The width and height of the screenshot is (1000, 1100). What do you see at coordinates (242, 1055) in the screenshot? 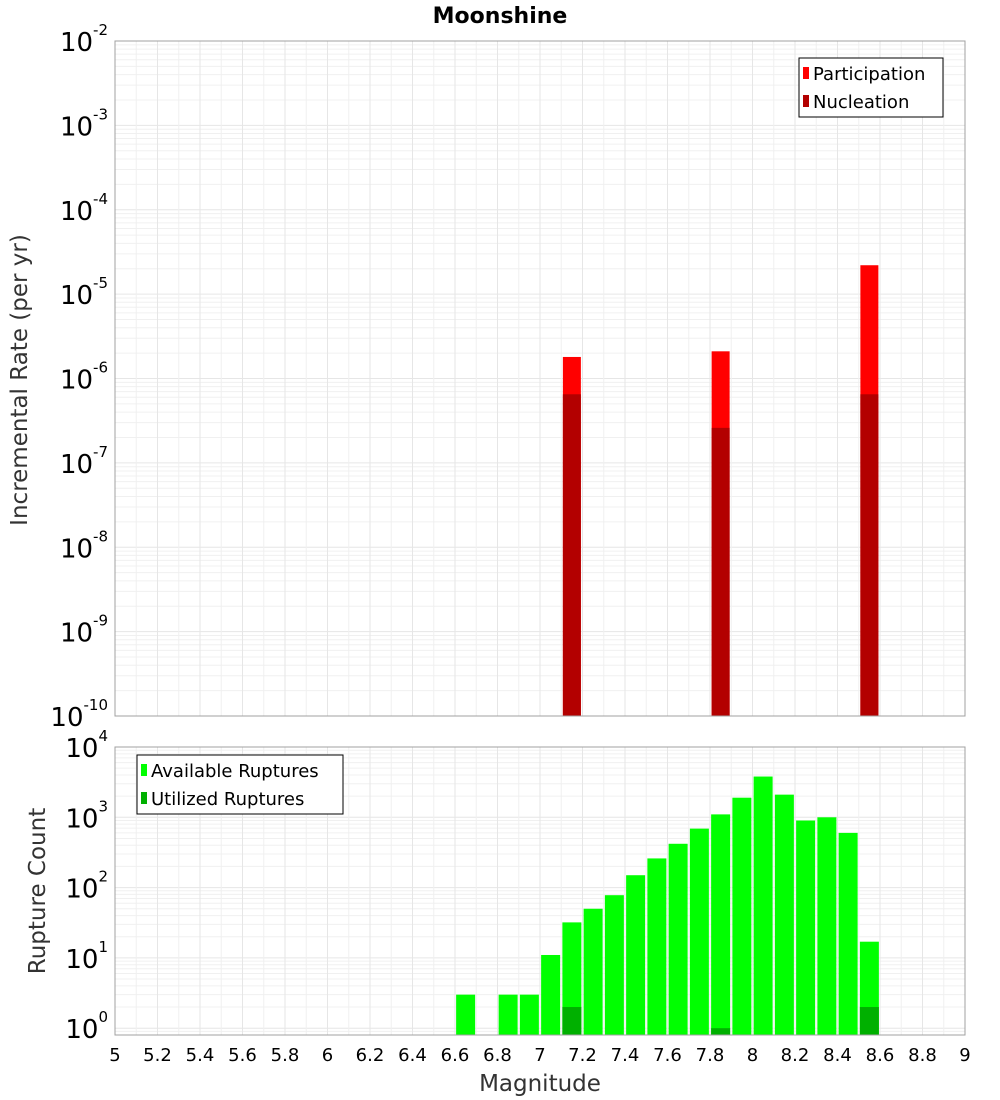
I see `x-tick-label: 5.6` at bounding box center [242, 1055].